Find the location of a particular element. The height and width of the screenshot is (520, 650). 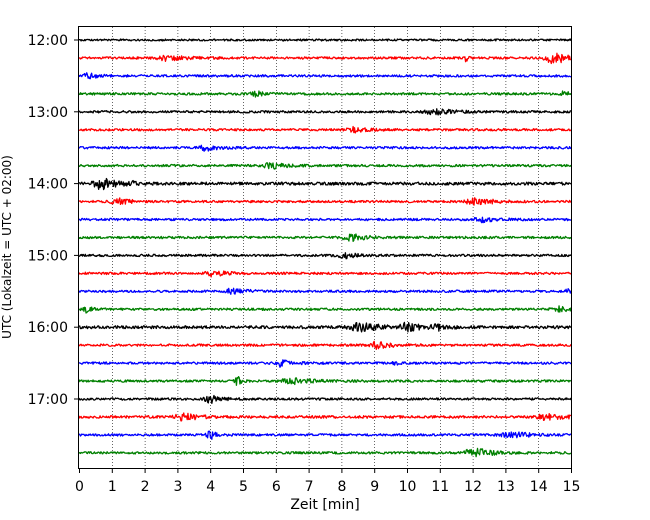

x-axis-label: Zeit [min] is located at coordinates (324, 505).